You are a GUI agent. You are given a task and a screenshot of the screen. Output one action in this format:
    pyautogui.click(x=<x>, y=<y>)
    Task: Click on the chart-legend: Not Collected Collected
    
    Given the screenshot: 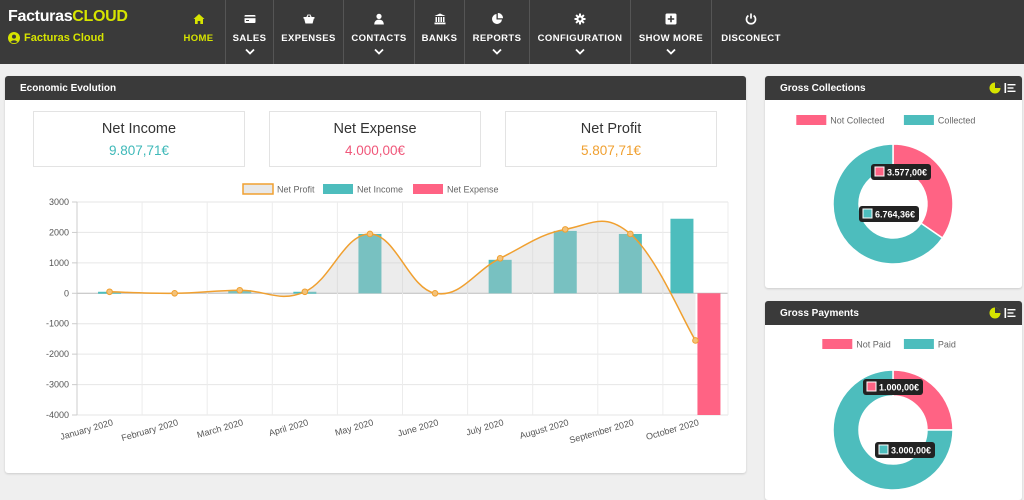 What is the action you would take?
    pyautogui.click(x=885, y=120)
    